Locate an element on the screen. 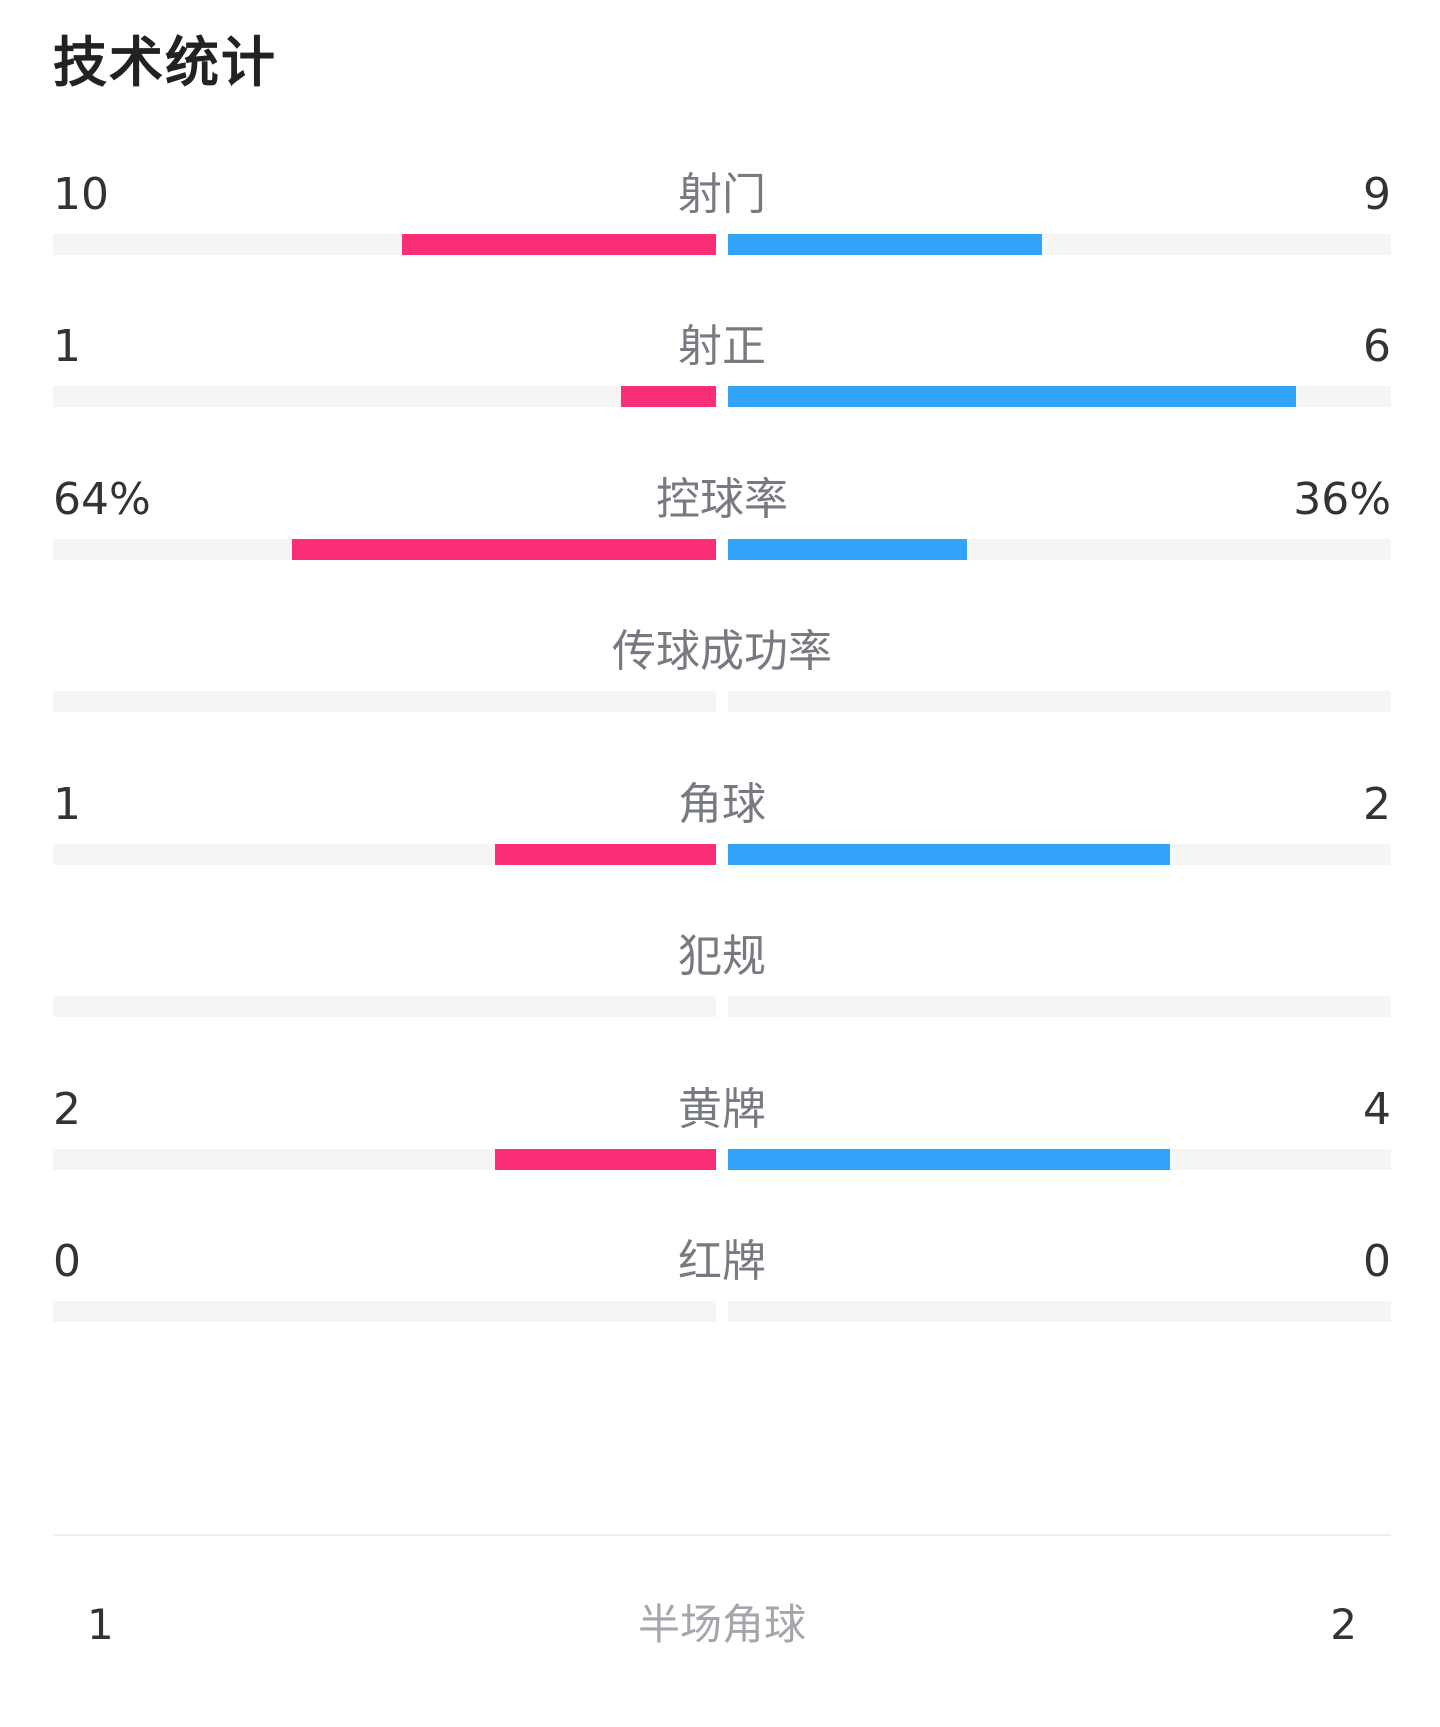 The height and width of the screenshot is (1727, 1440). stat-header: 1 角球 2 is located at coordinates (722, 805).